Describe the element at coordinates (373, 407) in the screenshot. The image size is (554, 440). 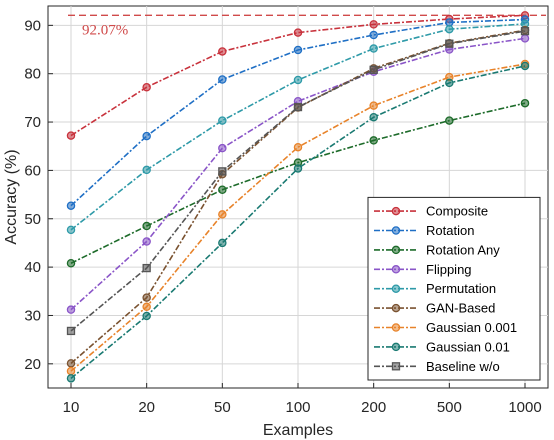
I see `x-tick-label: 200` at that location.